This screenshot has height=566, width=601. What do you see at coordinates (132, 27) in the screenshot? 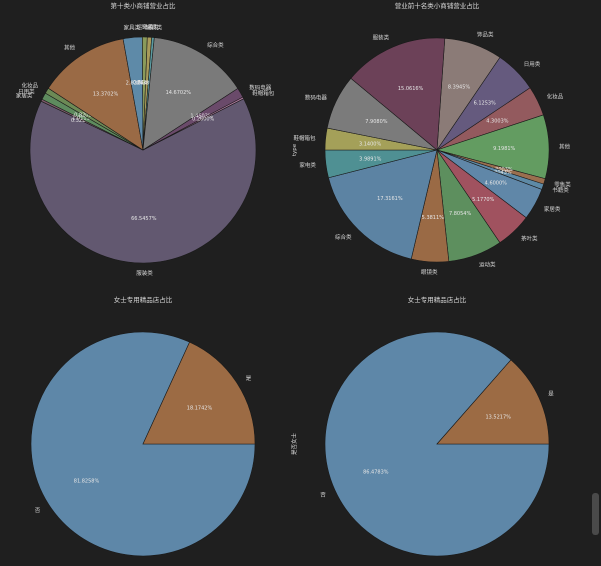
I see `slice-category-label: 家具类` at bounding box center [132, 27].